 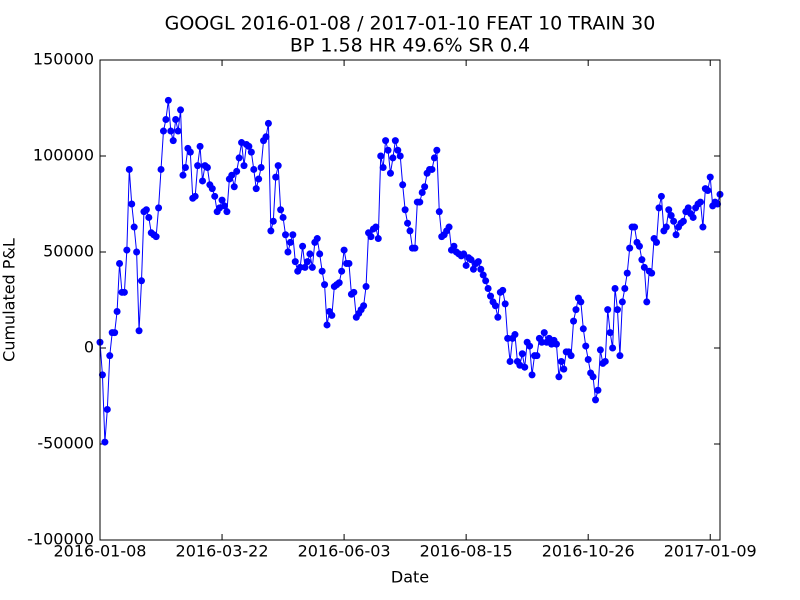 I want to click on x-axis-label: Date, so click(x=410, y=577).